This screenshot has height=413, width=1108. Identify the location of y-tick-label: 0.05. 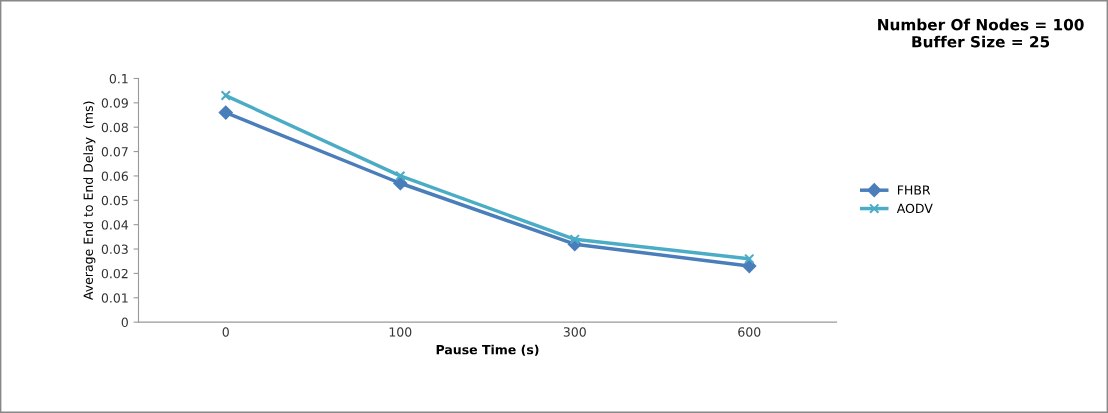
(114, 200).